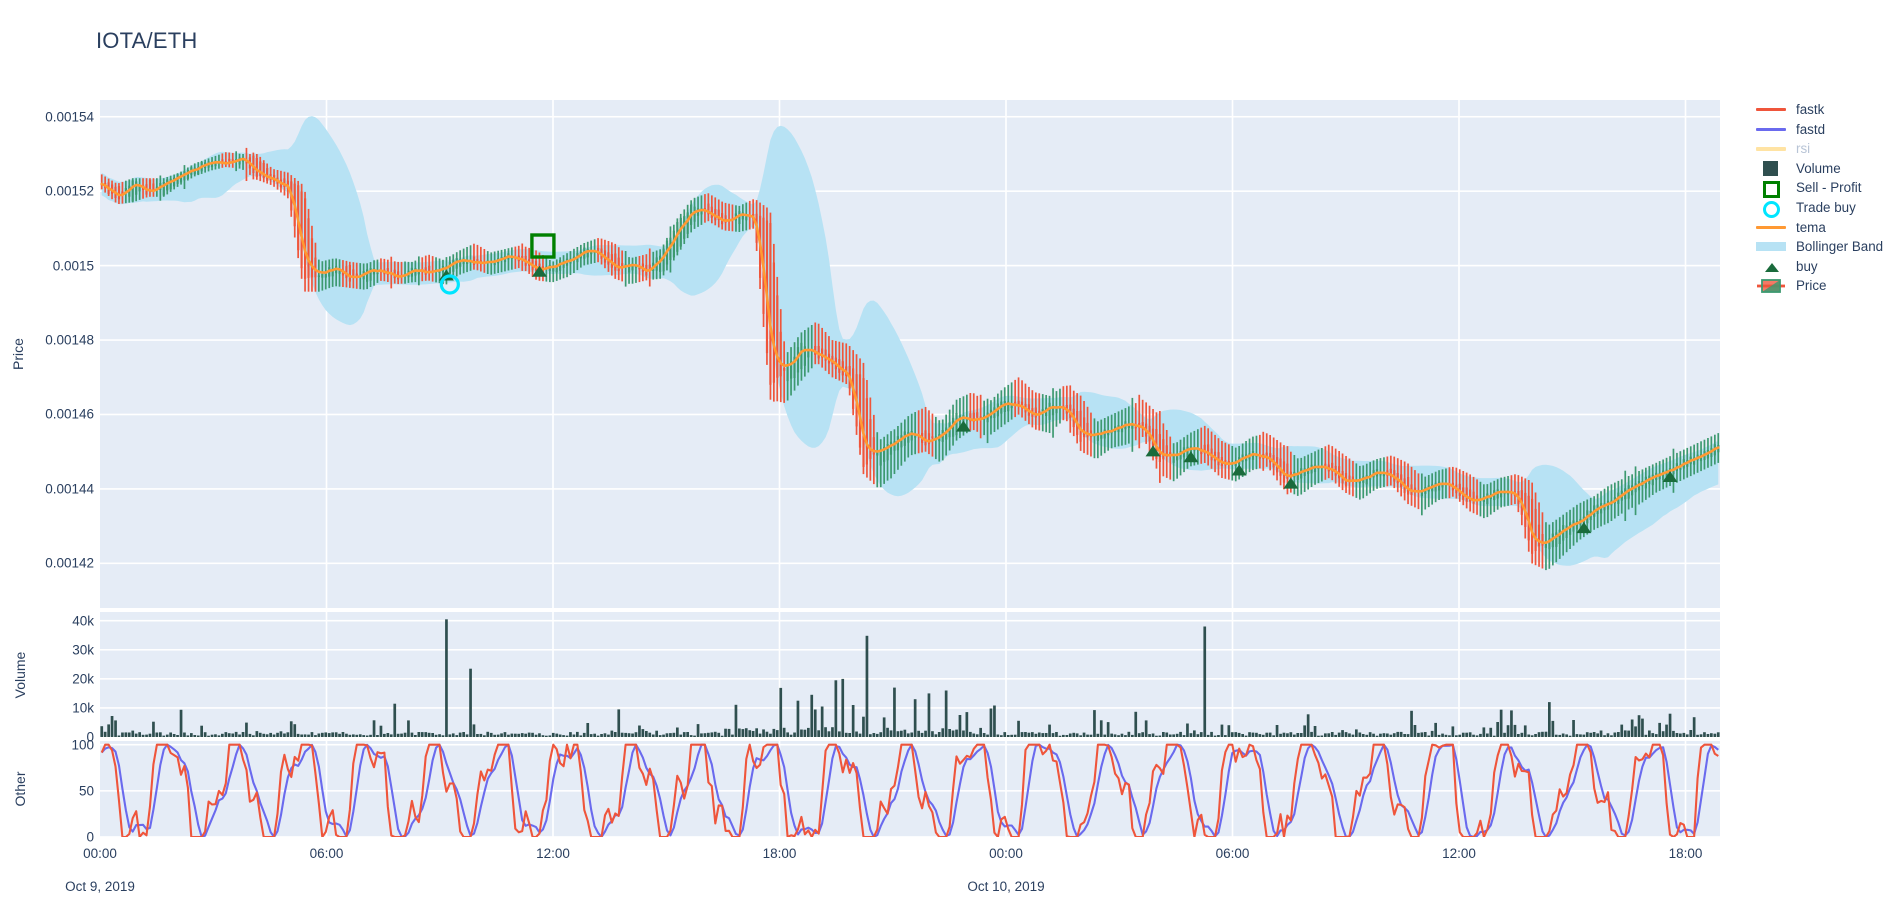 This screenshot has height=909, width=1888. Describe the element at coordinates (1821, 188) in the screenshot. I see `legend-item-sell-profit: Sell - Profit` at that location.